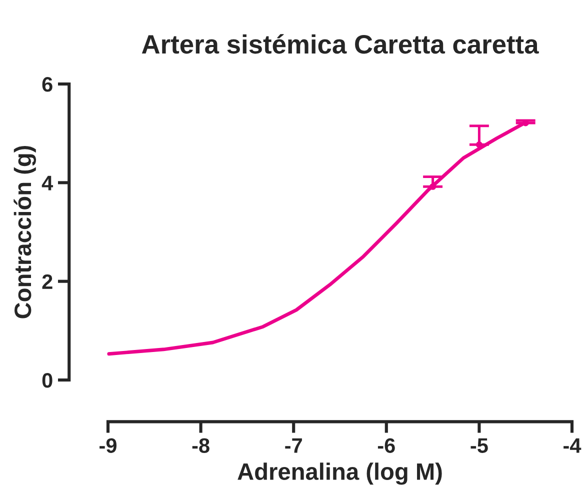 This screenshot has width=584, height=493. What do you see at coordinates (479, 445) in the screenshot?
I see `x-tick-label: -5` at bounding box center [479, 445].